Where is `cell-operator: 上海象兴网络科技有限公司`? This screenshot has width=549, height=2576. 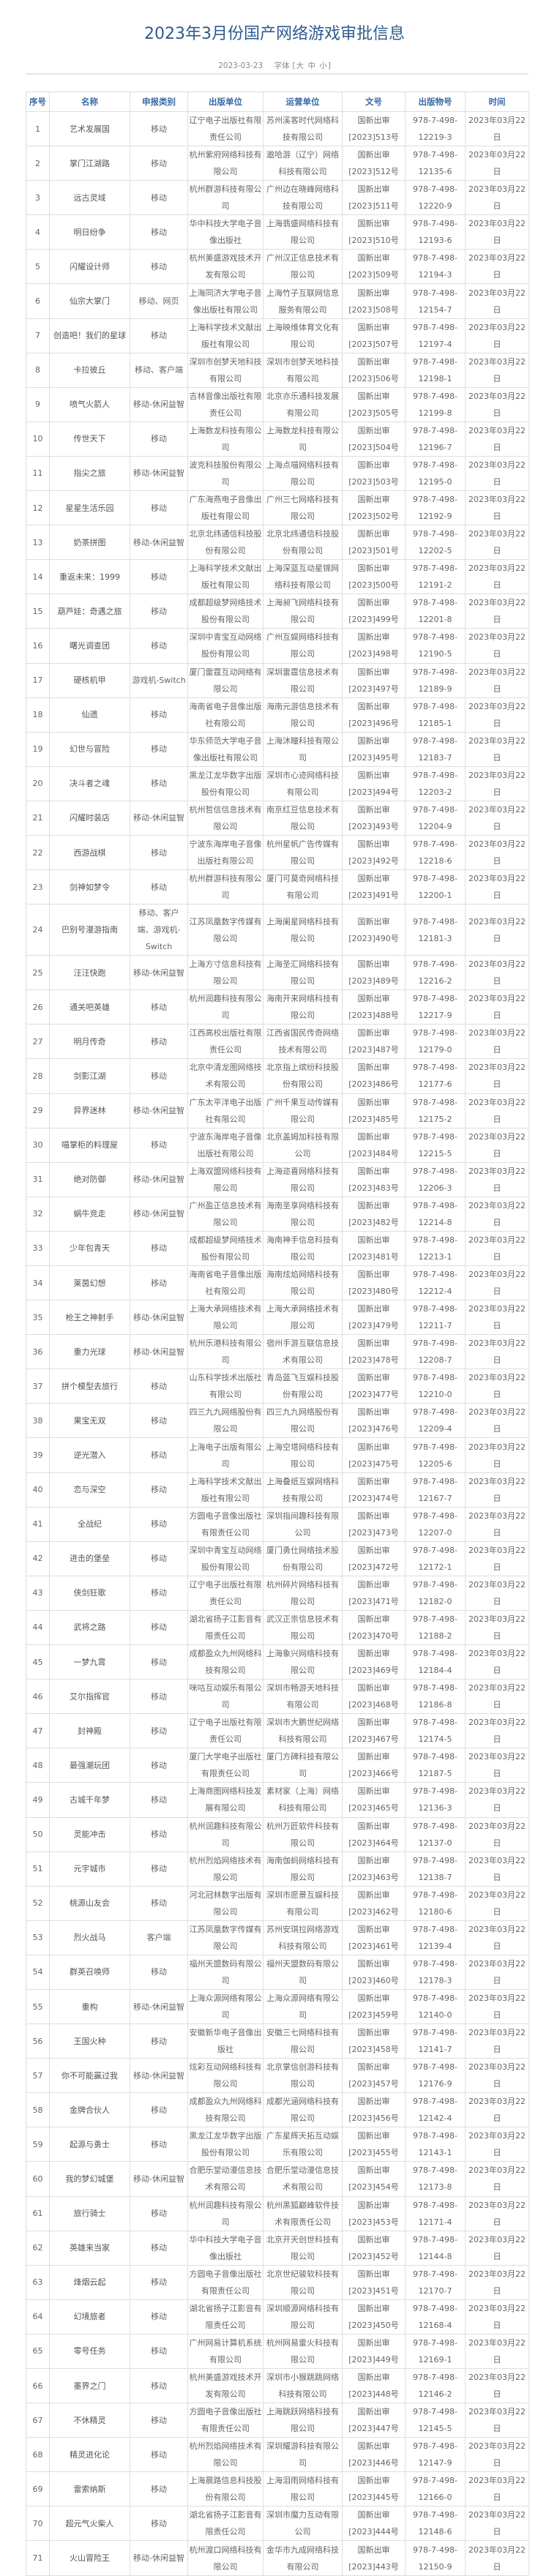 cell-operator: 上海象兴网络科技有限公司 is located at coordinates (303, 1662).